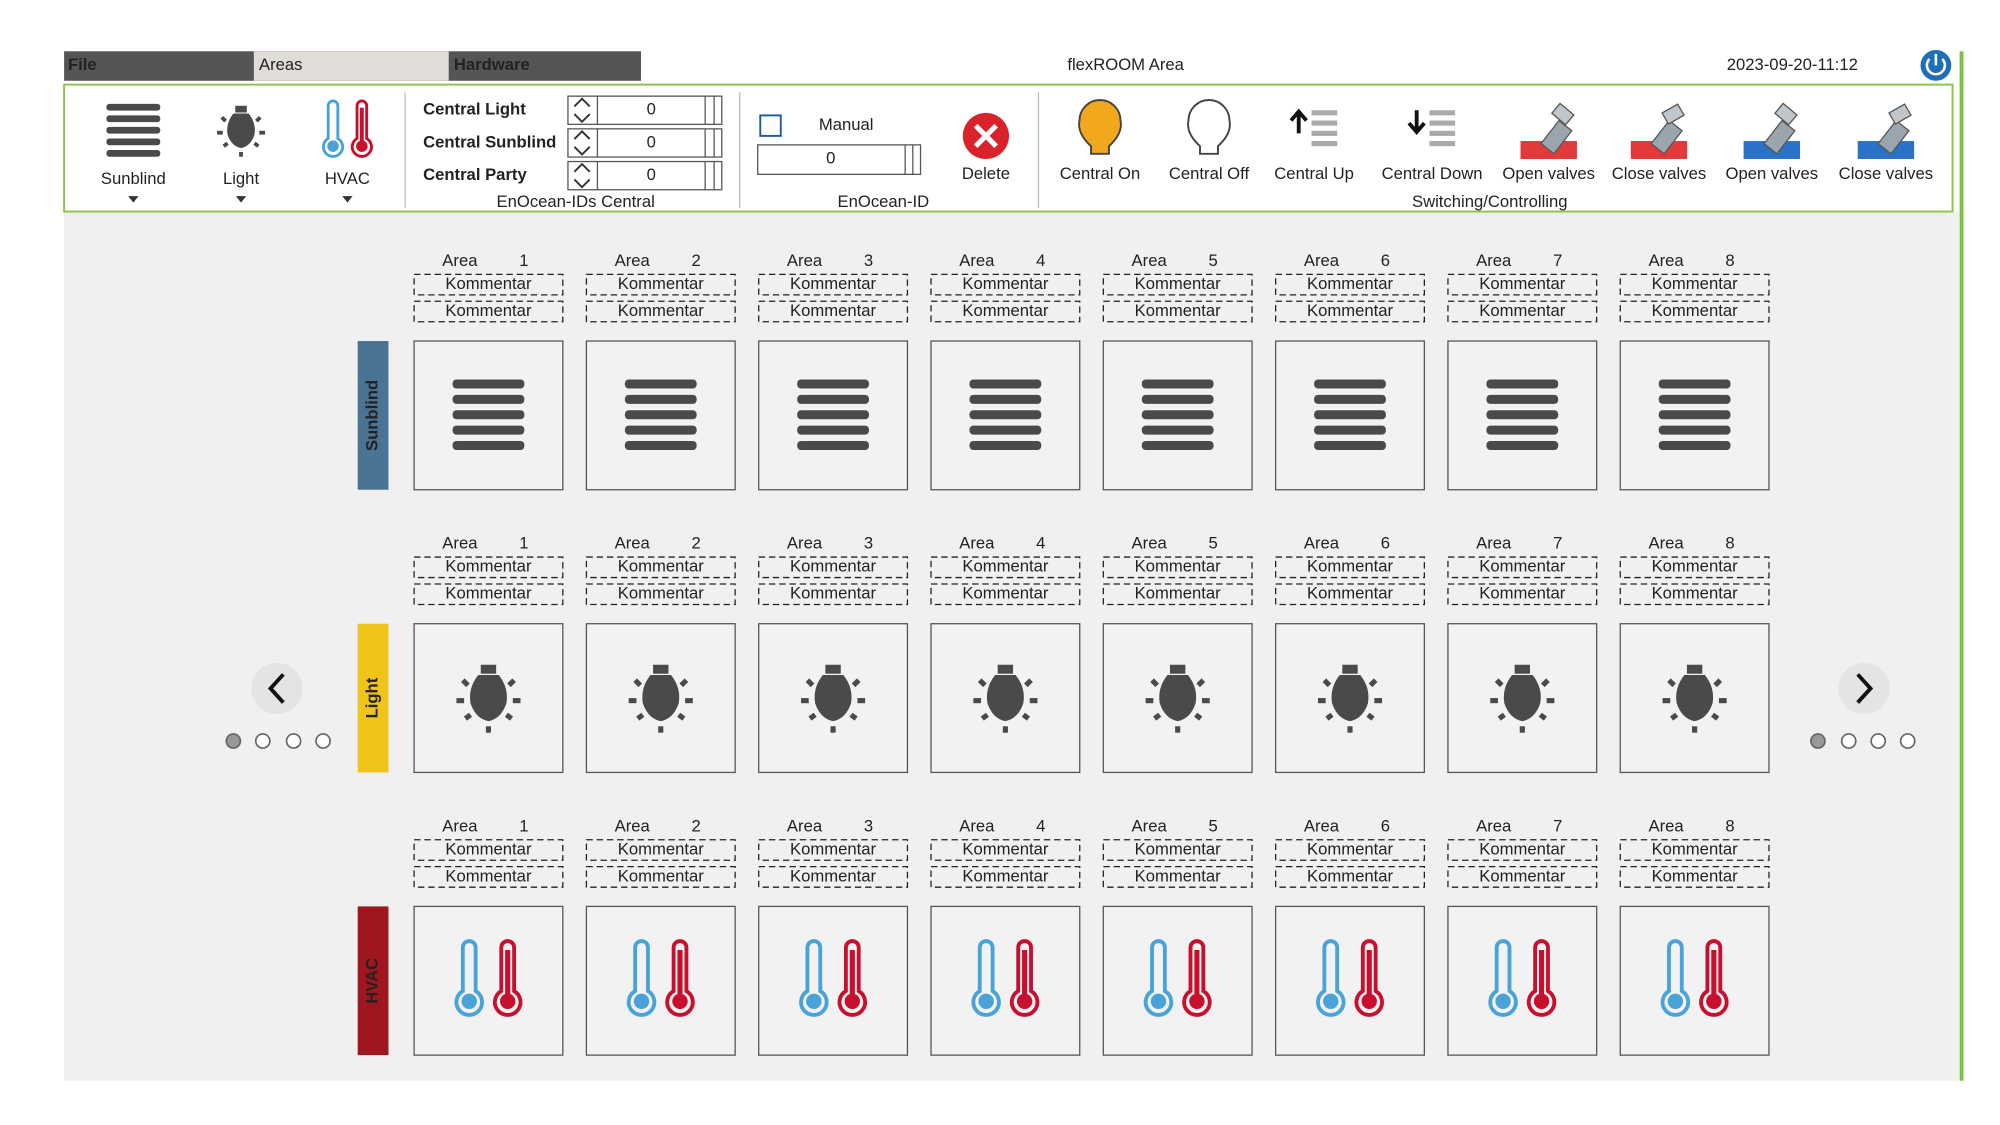  What do you see at coordinates (839, 160) in the screenshot?
I see `id-field` at bounding box center [839, 160].